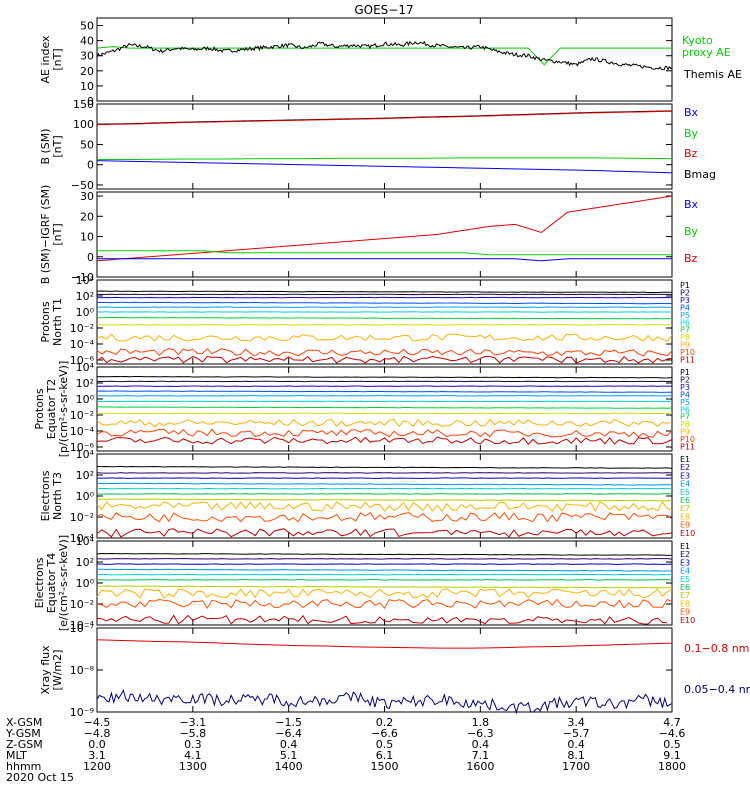  What do you see at coordinates (685, 394) in the screenshot?
I see `legend-entry: P4` at bounding box center [685, 394].